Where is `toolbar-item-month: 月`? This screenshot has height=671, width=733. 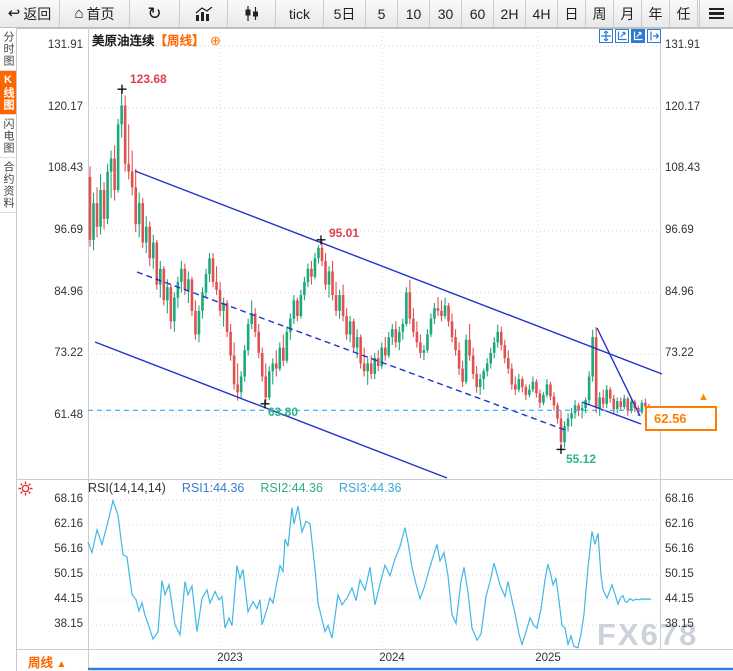 toolbar-item-month: 月 is located at coordinates (628, 13).